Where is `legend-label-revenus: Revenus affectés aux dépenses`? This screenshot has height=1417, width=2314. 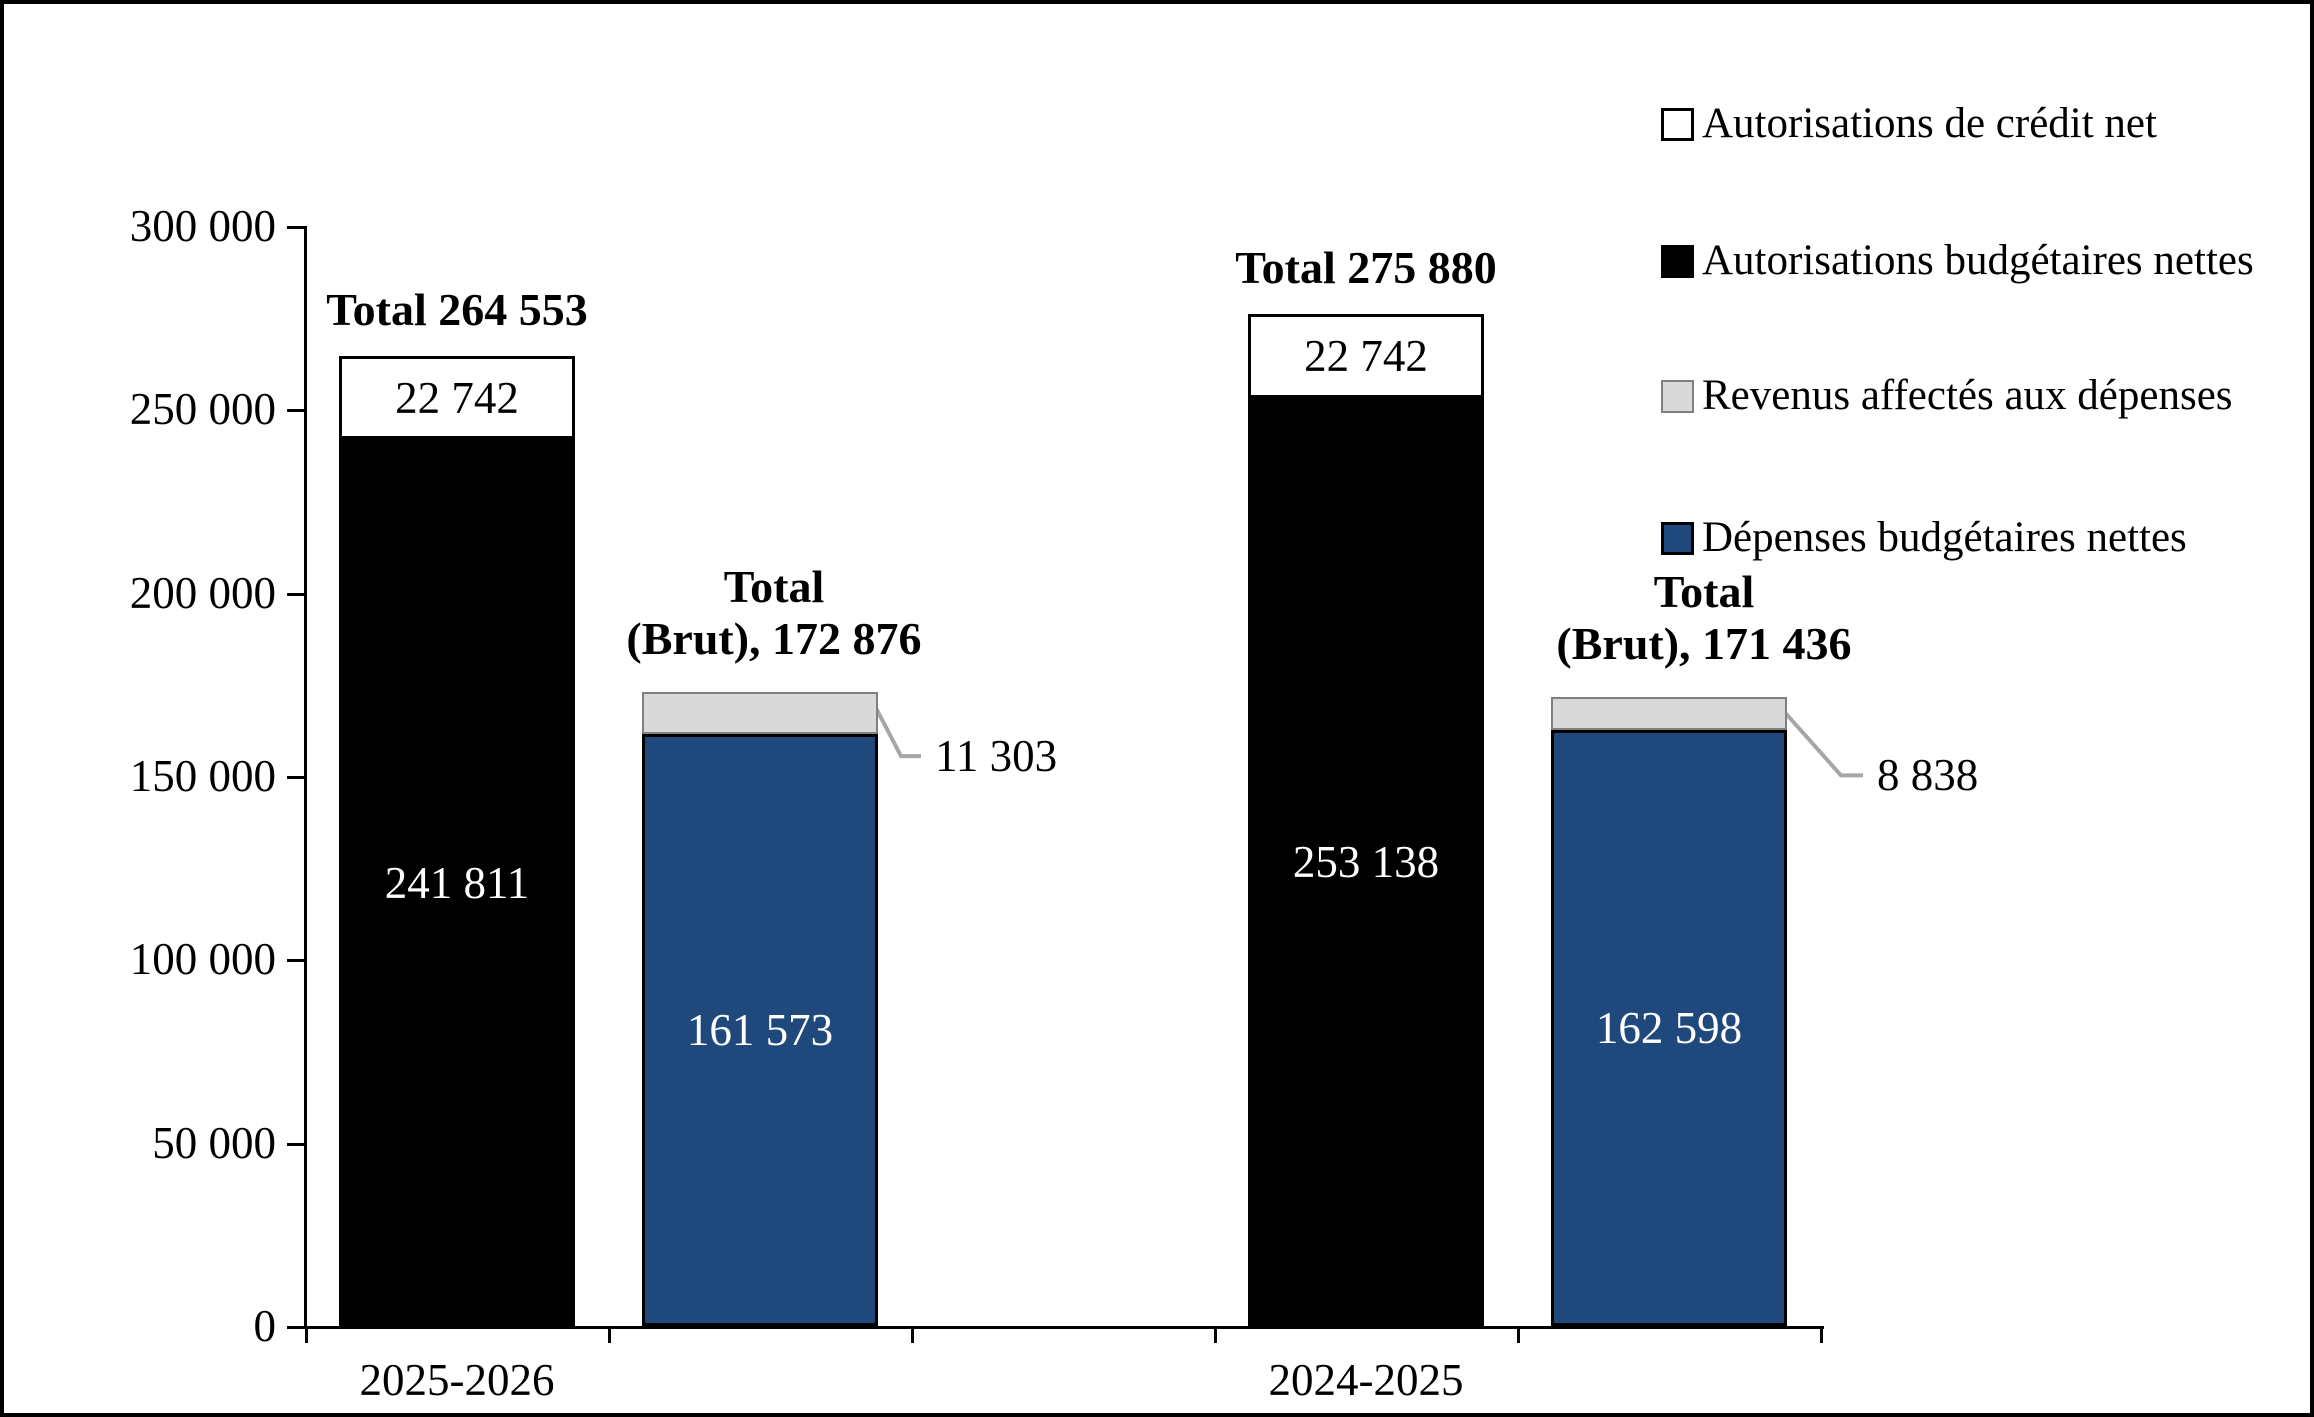 legend-label-revenus: Revenus affectés aux dépenses is located at coordinates (1967, 395).